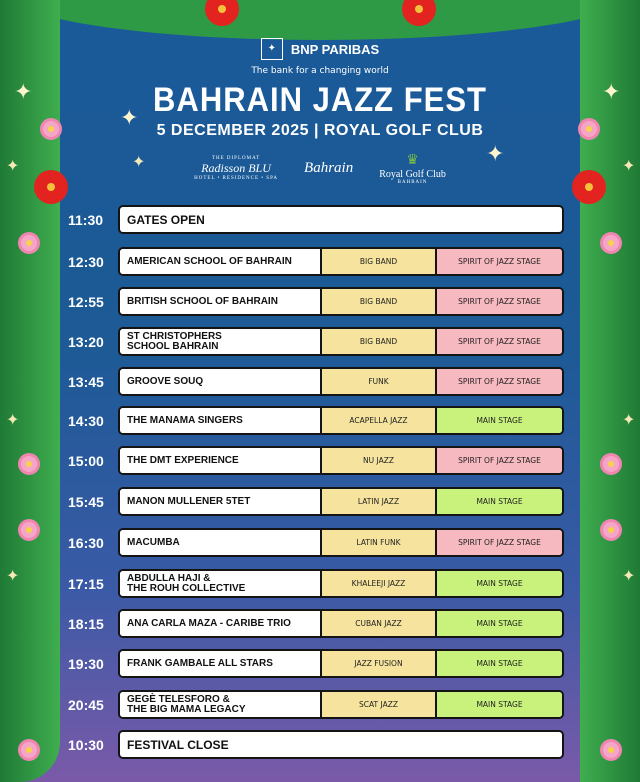 The height and width of the screenshot is (782, 640). I want to click on act-name: FESTIVAL CLOSE, so click(341, 744).